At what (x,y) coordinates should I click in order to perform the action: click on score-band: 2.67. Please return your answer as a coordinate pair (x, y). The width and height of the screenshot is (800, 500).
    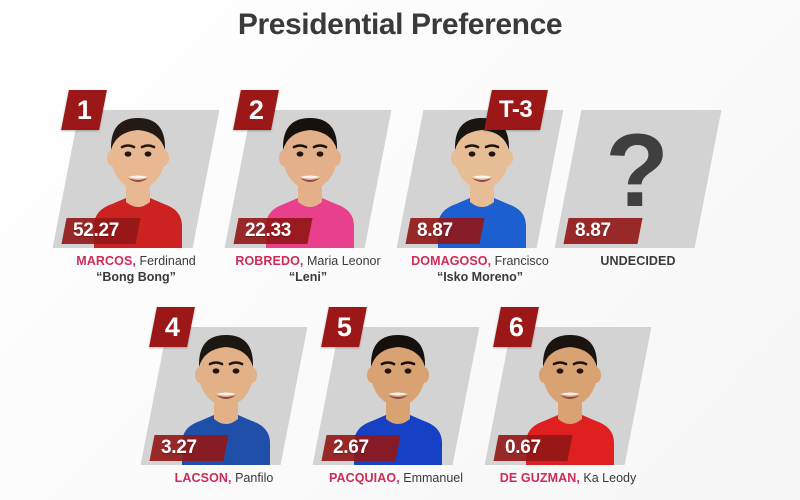
    Looking at the image, I should click on (361, 448).